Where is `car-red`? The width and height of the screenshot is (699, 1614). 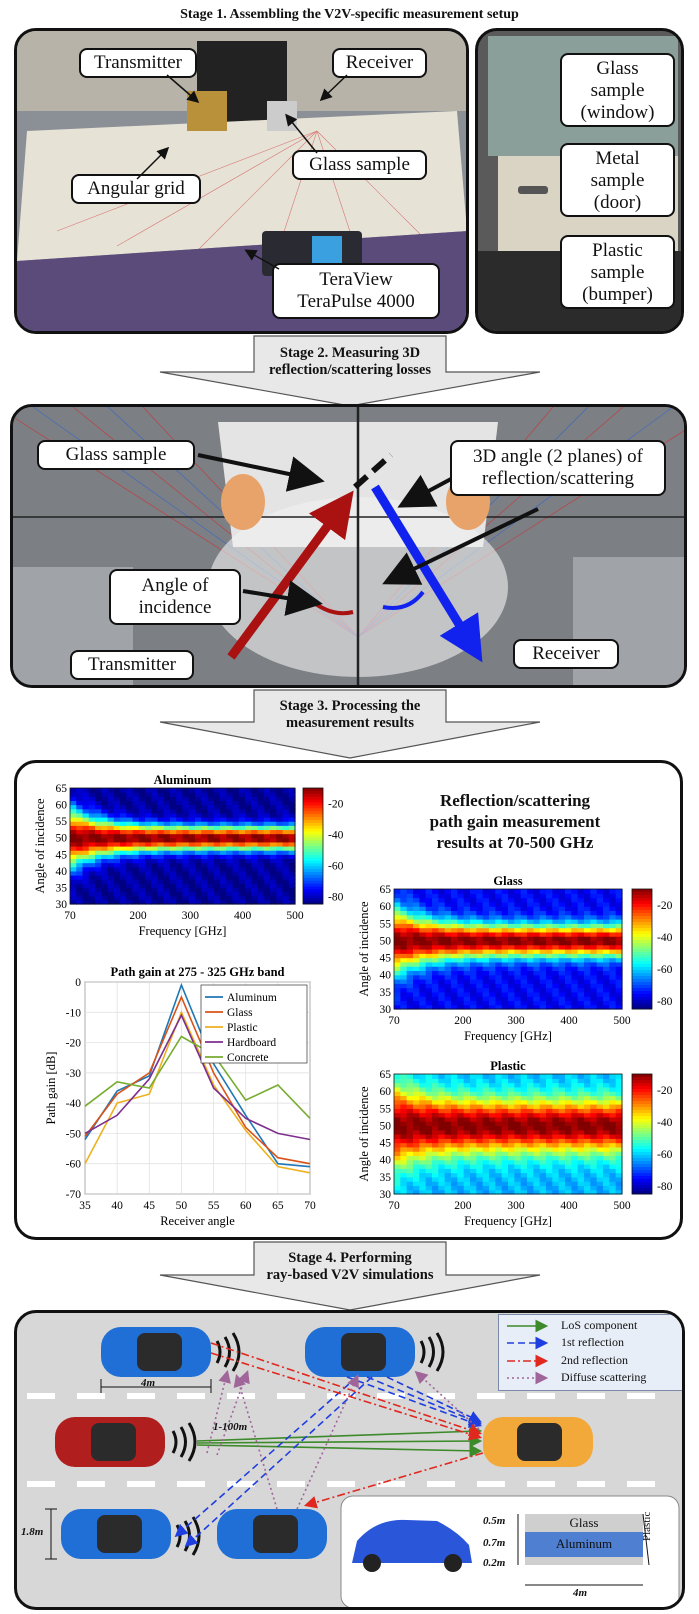 car-red is located at coordinates (110, 1442).